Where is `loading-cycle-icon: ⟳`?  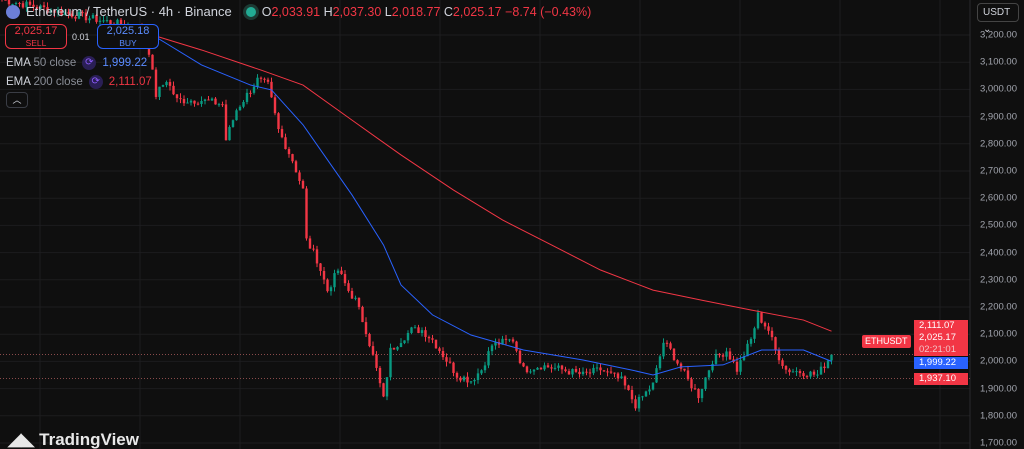
loading-cycle-icon: ⟳ is located at coordinates (89, 63).